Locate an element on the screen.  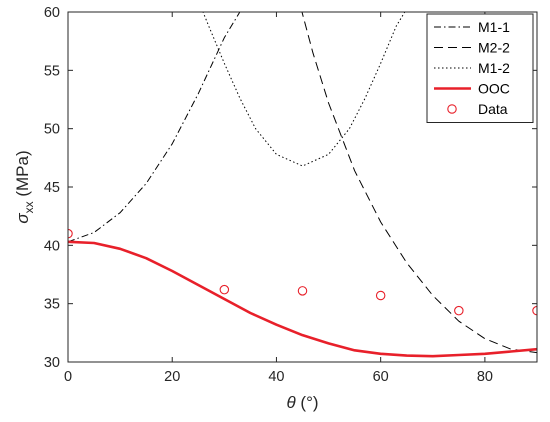
y-tick-label: 60 is located at coordinates (52, 13).